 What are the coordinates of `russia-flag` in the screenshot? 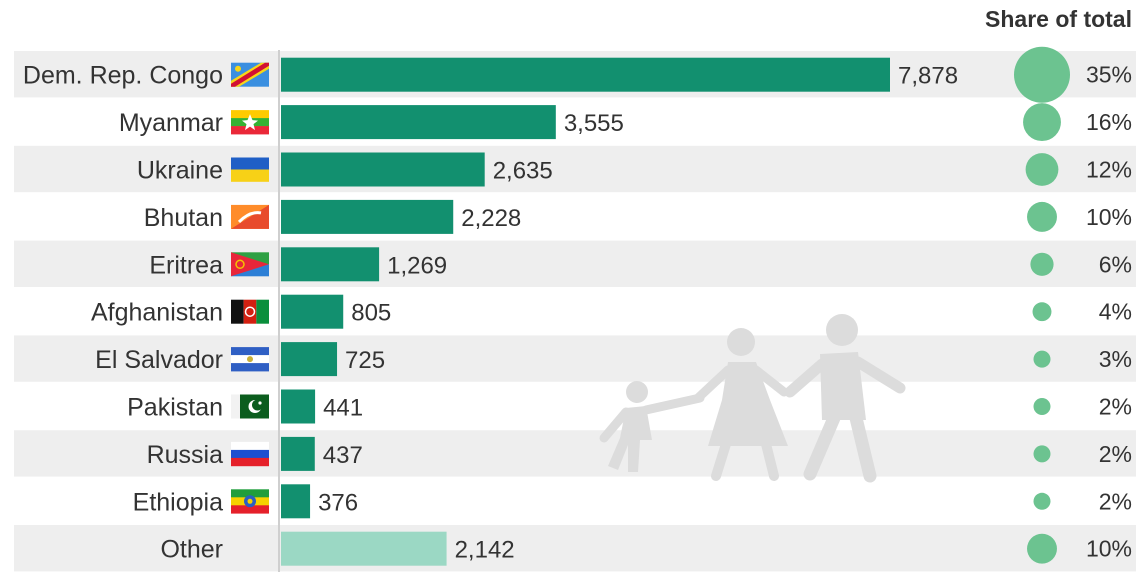 It's located at (250, 454).